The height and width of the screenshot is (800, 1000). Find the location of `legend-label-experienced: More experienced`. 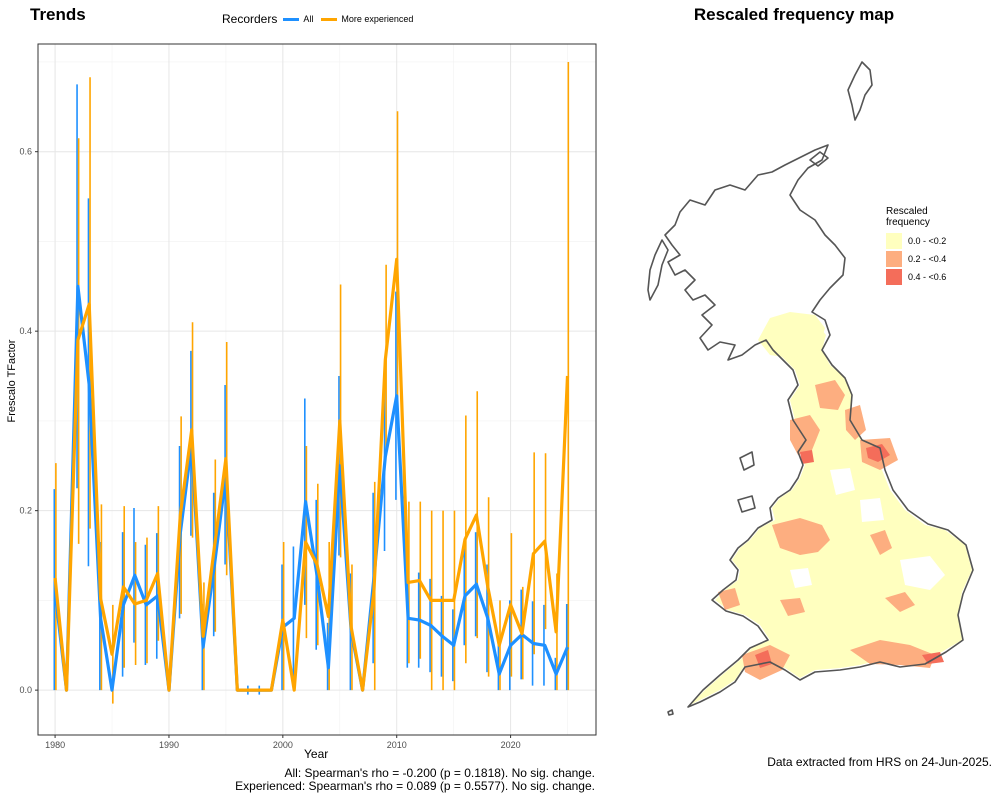

legend-label-experienced: More experienced is located at coordinates (377, 19).